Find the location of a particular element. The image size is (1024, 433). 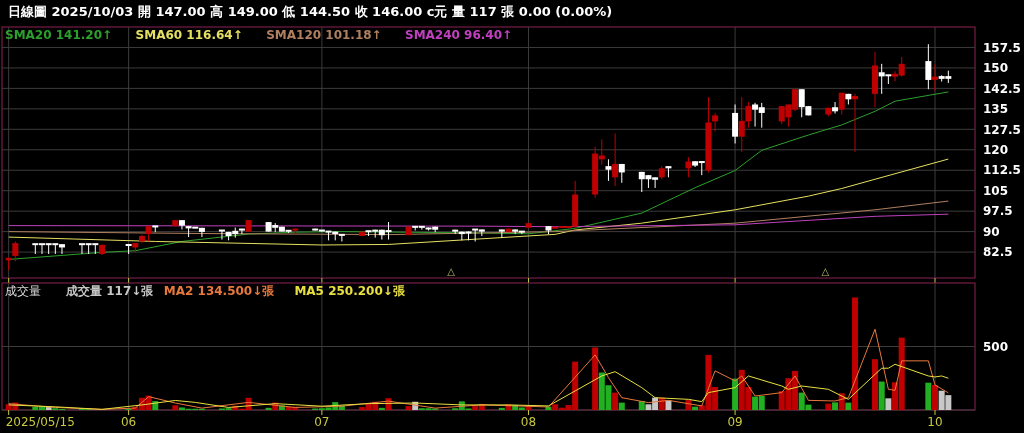

y-tick-label: 105 is located at coordinates (996, 190).